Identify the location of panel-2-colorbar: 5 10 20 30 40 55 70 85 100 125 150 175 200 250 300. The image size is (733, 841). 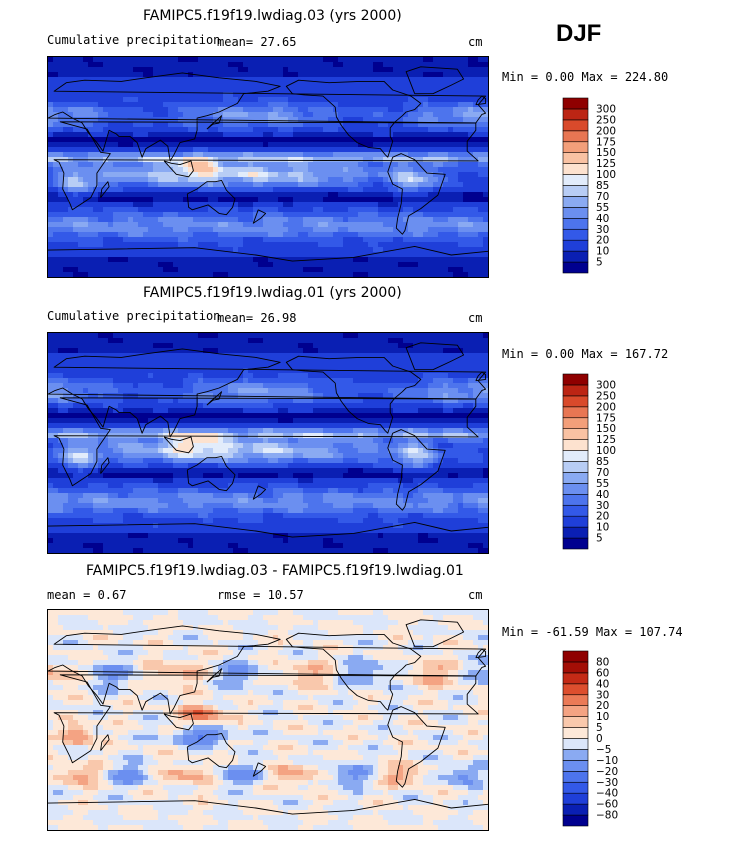
(597, 461).